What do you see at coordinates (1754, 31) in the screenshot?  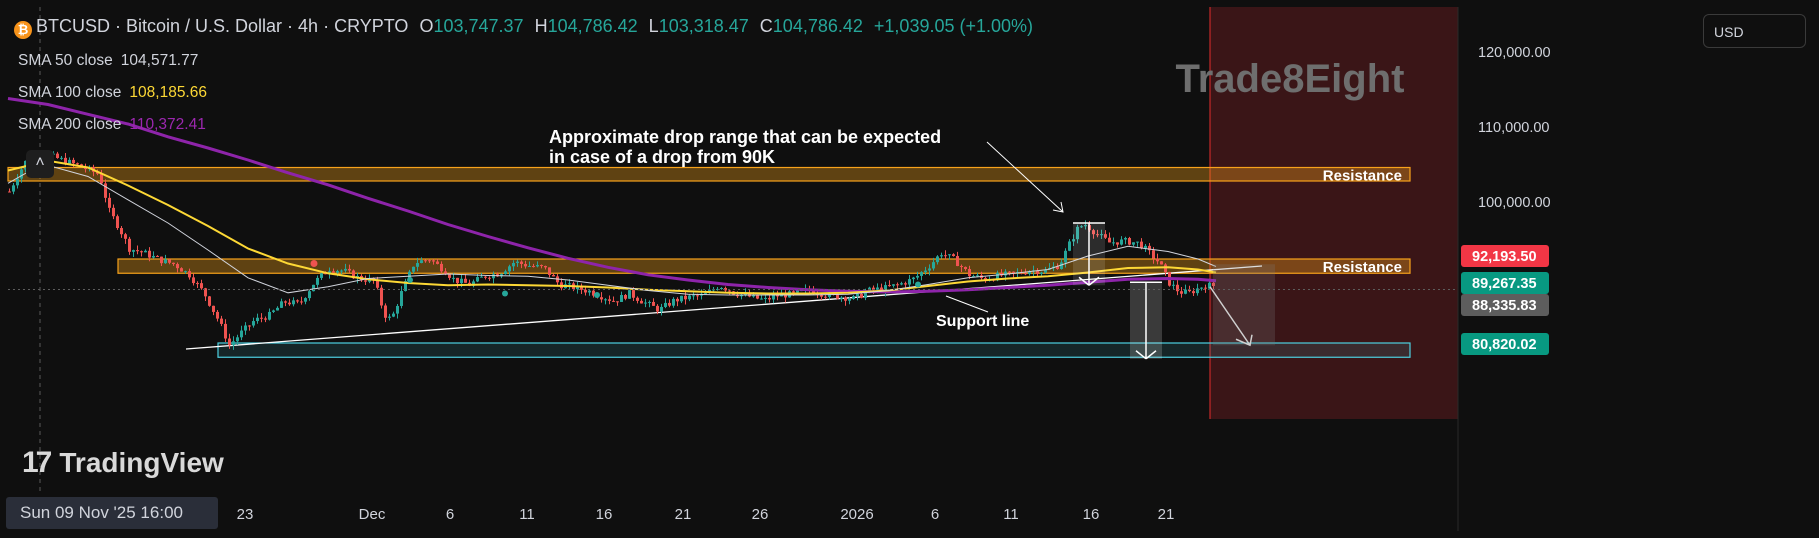 I see `currency-selector: USD` at bounding box center [1754, 31].